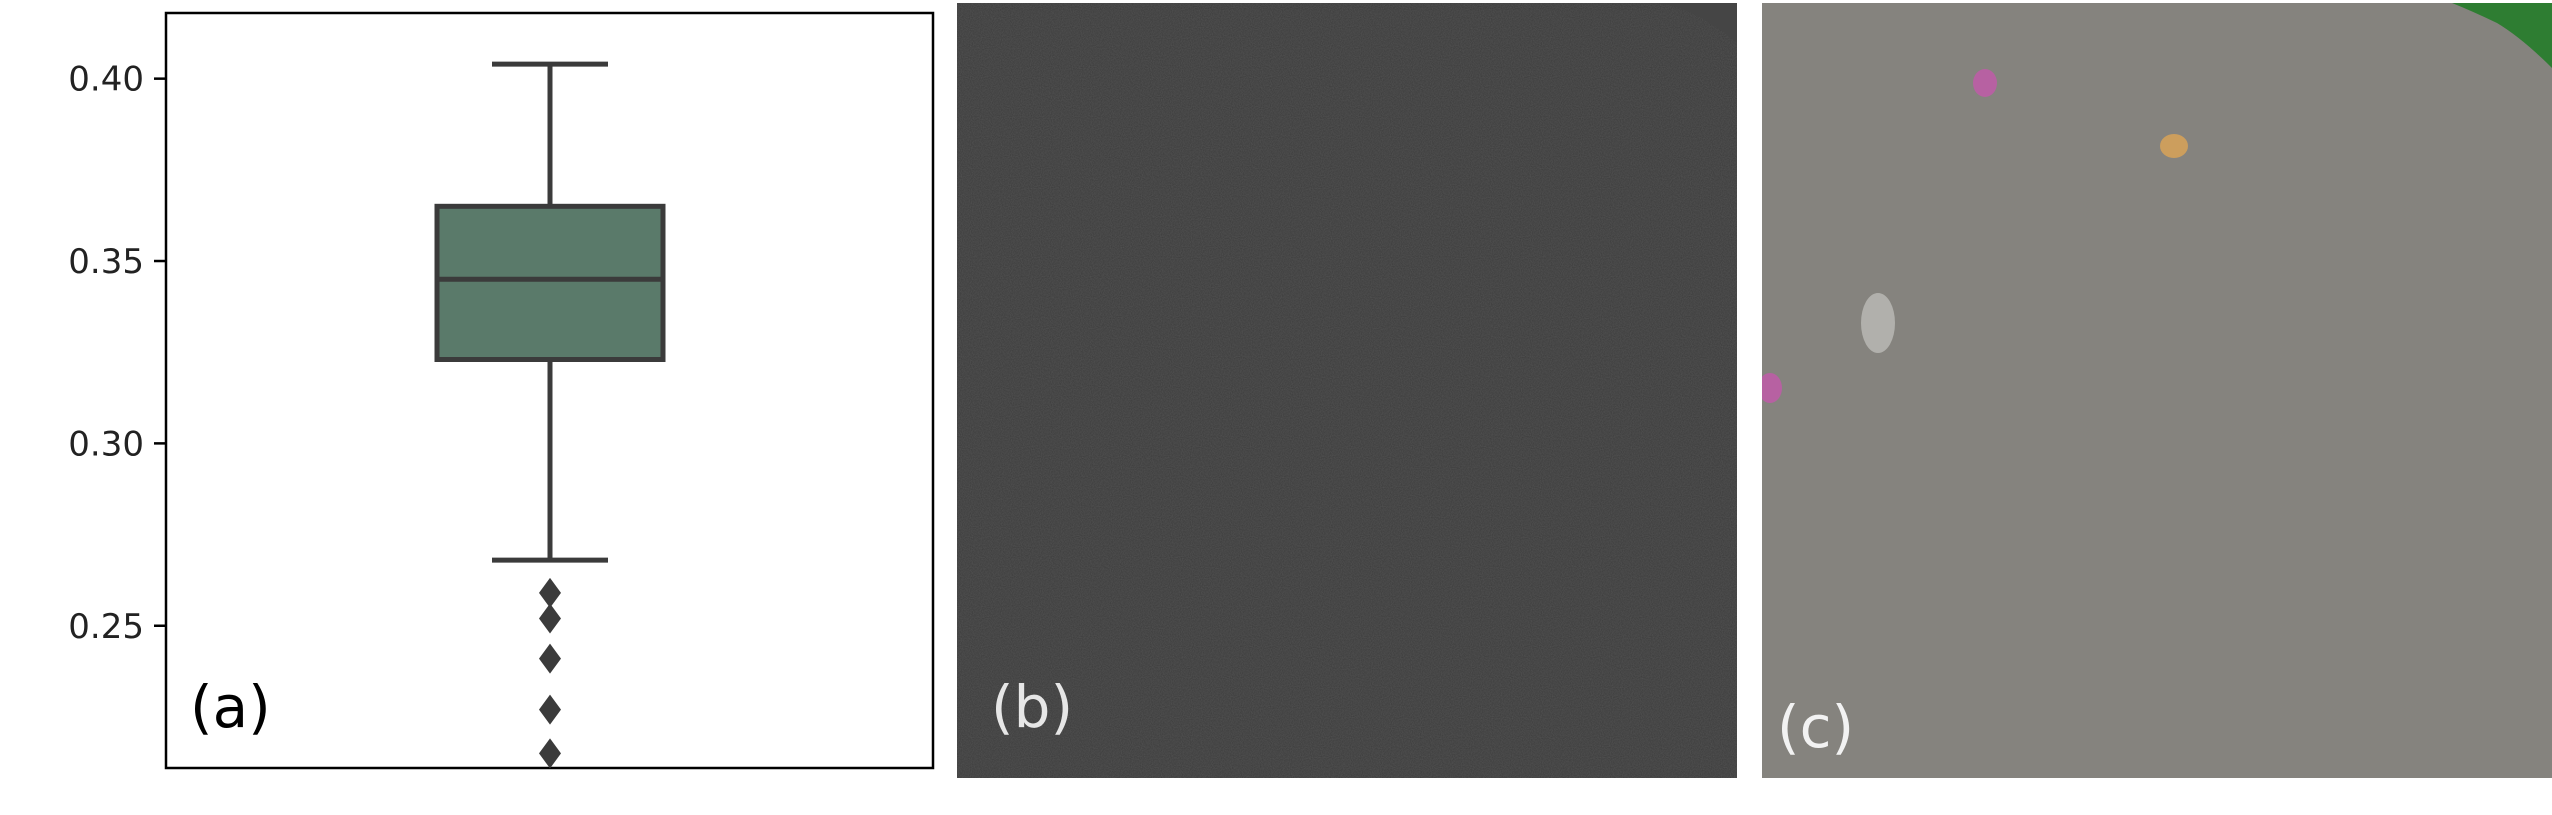 The image size is (2552, 815). I want to click on orange-segment-blob, so click(2174, 146).